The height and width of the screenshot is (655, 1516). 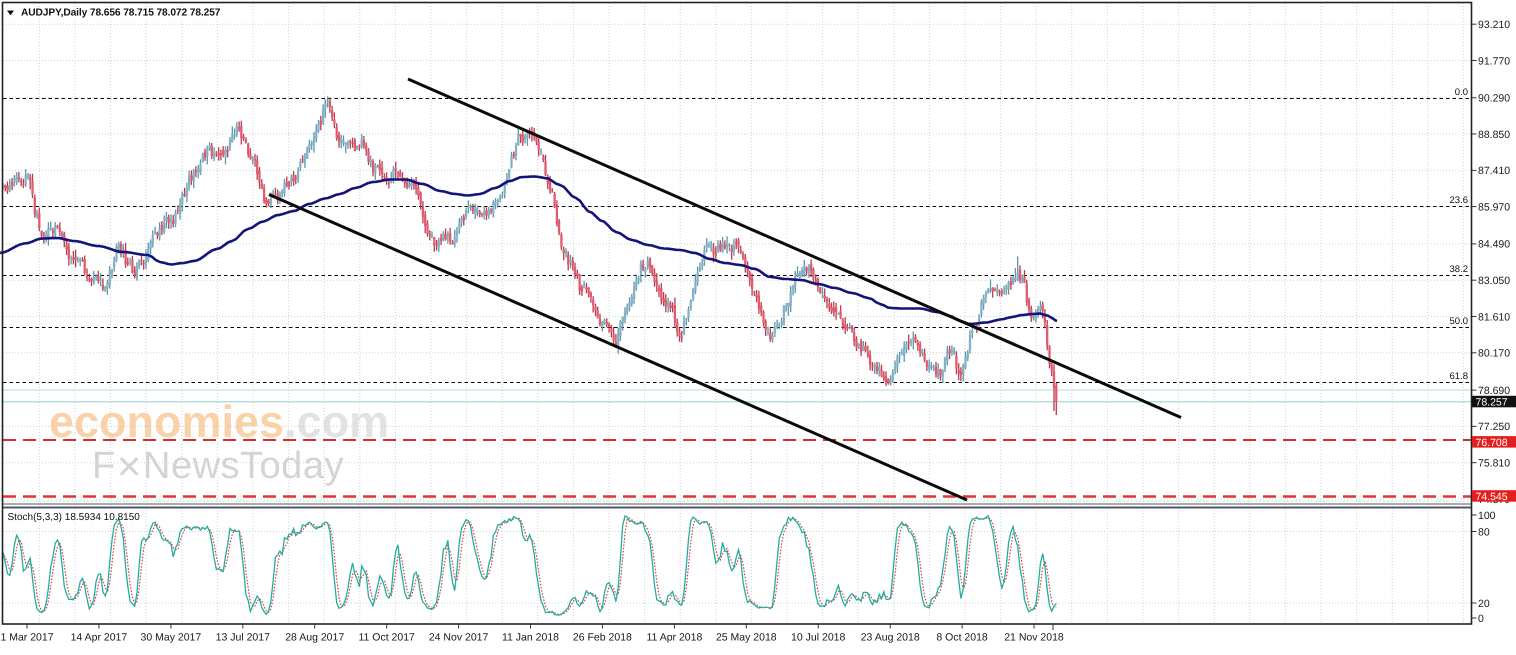 What do you see at coordinates (219, 421) in the screenshot?
I see `svg-text: economies.com` at bounding box center [219, 421].